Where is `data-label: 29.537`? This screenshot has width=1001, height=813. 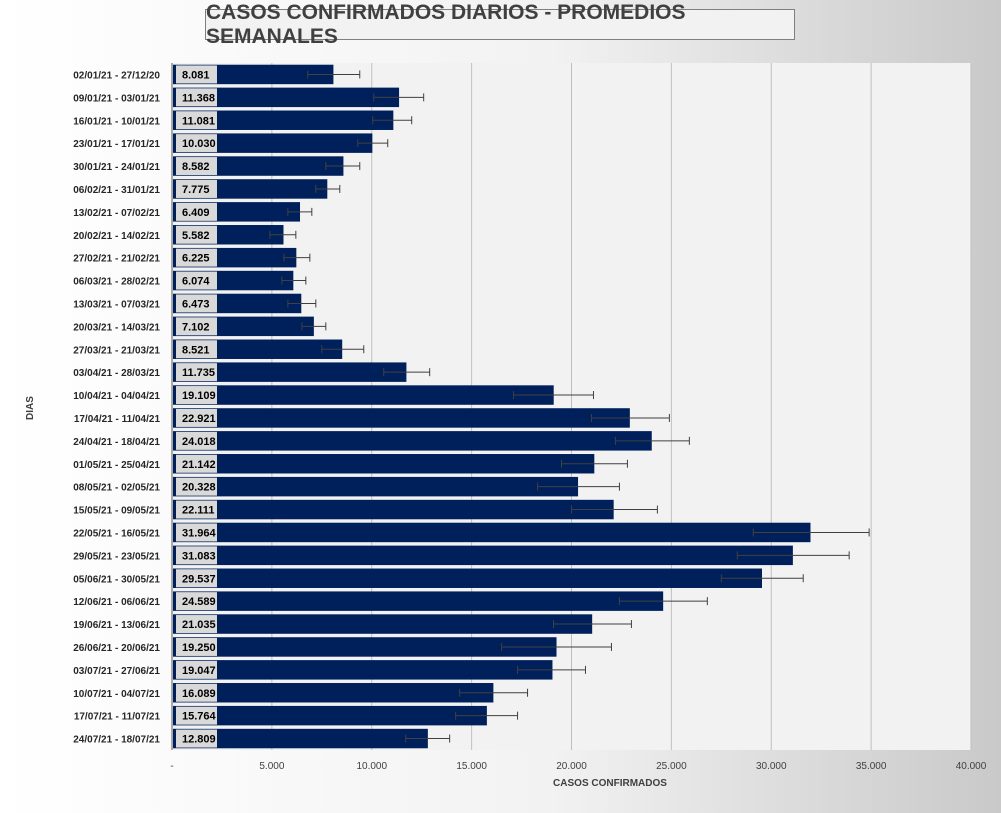 data-label: 29.537 is located at coordinates (199, 579).